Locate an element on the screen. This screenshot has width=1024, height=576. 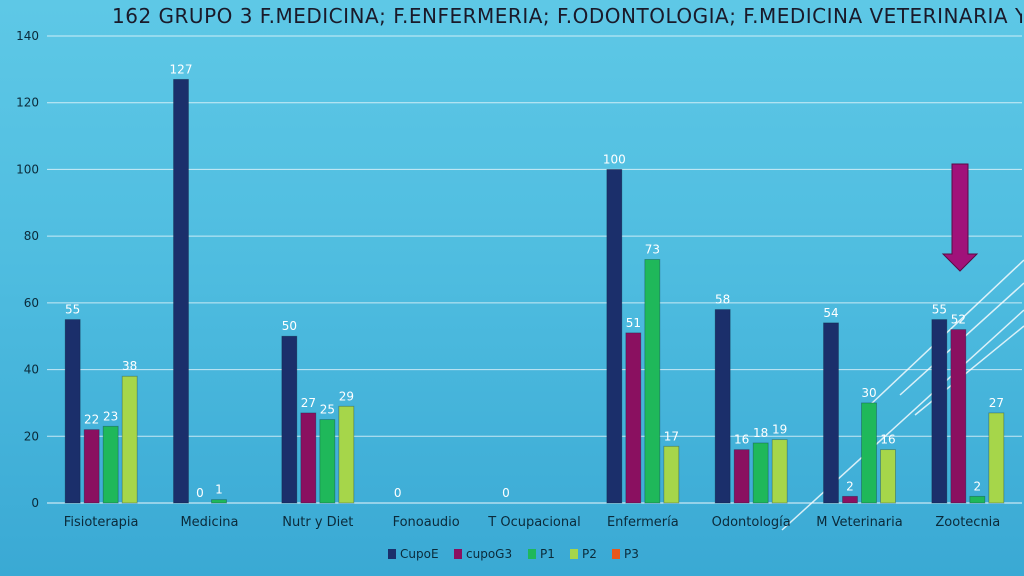
data-label: 73 is located at coordinates (652, 249).